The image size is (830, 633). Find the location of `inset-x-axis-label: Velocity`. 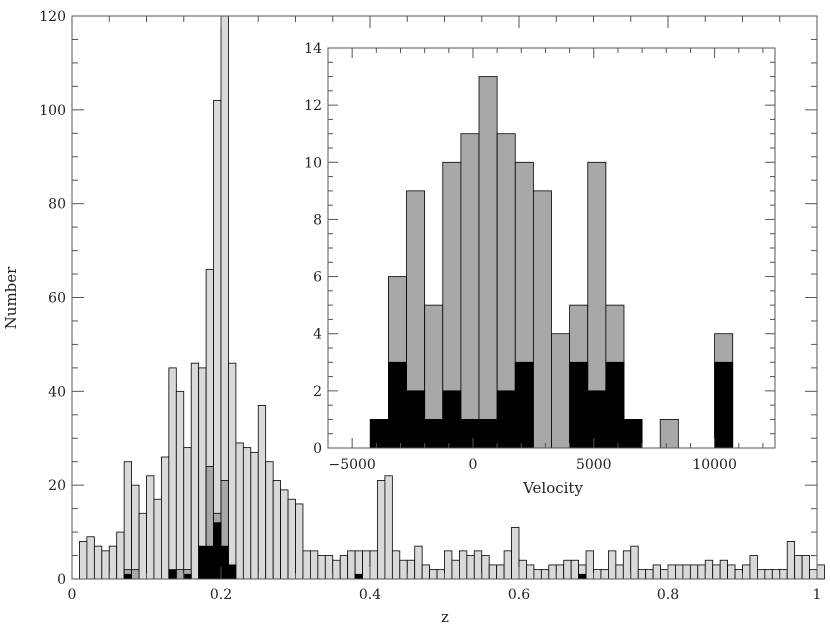

inset-x-axis-label: Velocity is located at coordinates (552, 488).